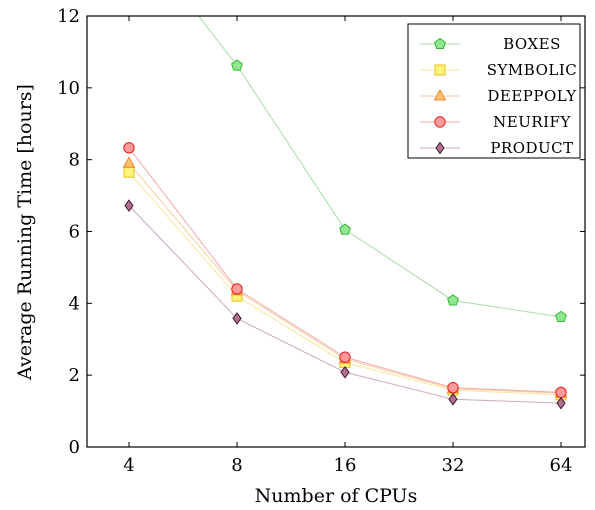  I want to click on x-tick-label: 8, so click(236, 465).